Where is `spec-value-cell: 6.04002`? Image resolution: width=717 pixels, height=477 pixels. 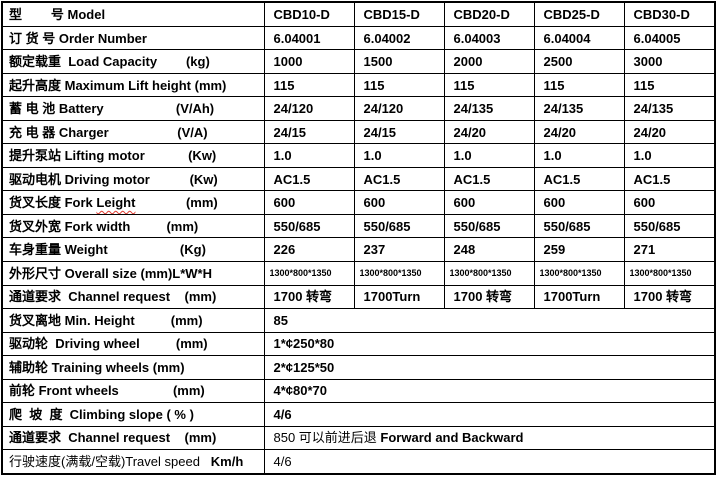 spec-value-cell: 6.04002 is located at coordinates (399, 38).